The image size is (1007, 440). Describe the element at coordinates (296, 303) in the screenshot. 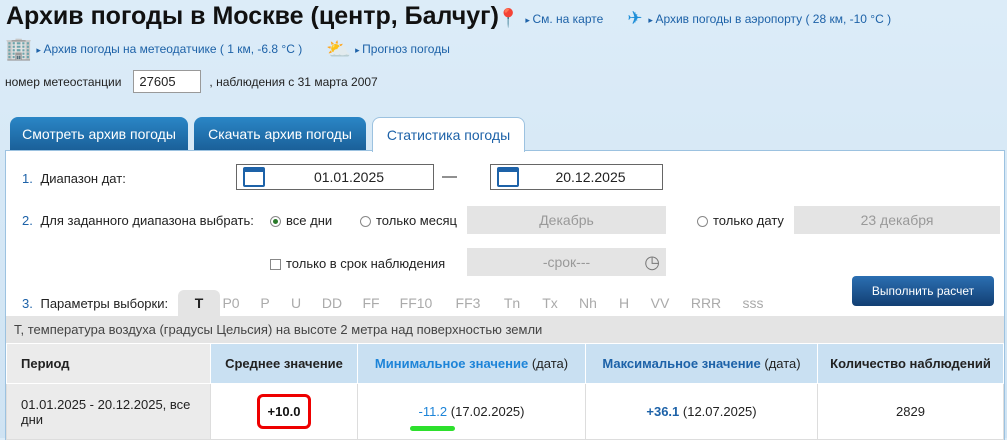

I see `param-U: U` at that location.